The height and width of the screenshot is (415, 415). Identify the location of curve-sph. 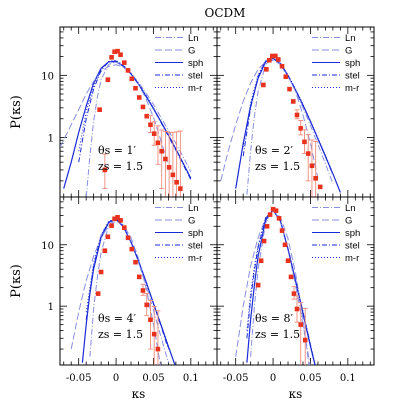
(128, 291).